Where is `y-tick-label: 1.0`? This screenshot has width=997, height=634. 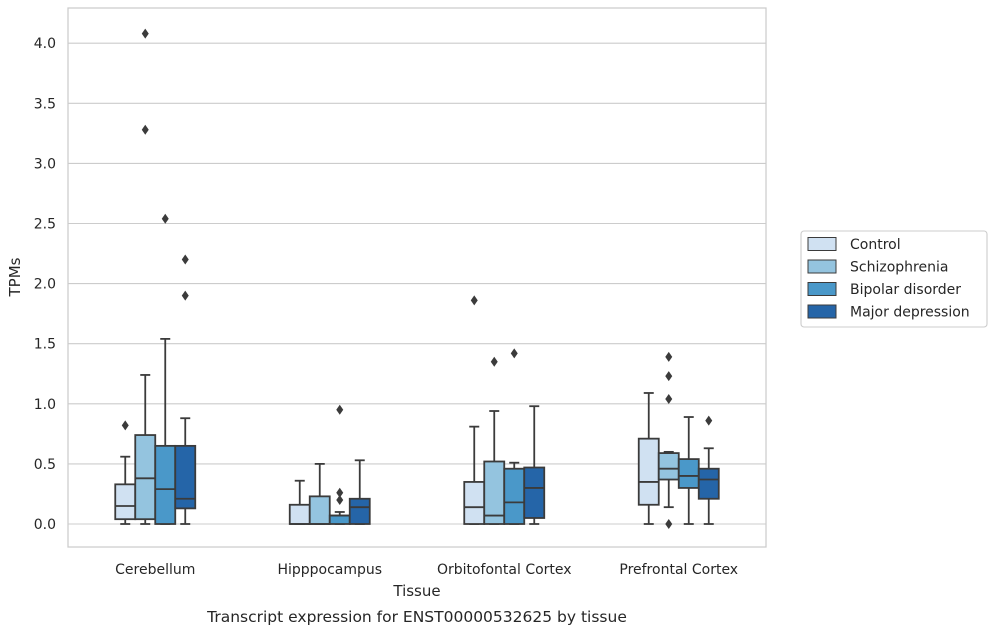 y-tick-label: 1.0 is located at coordinates (45, 405).